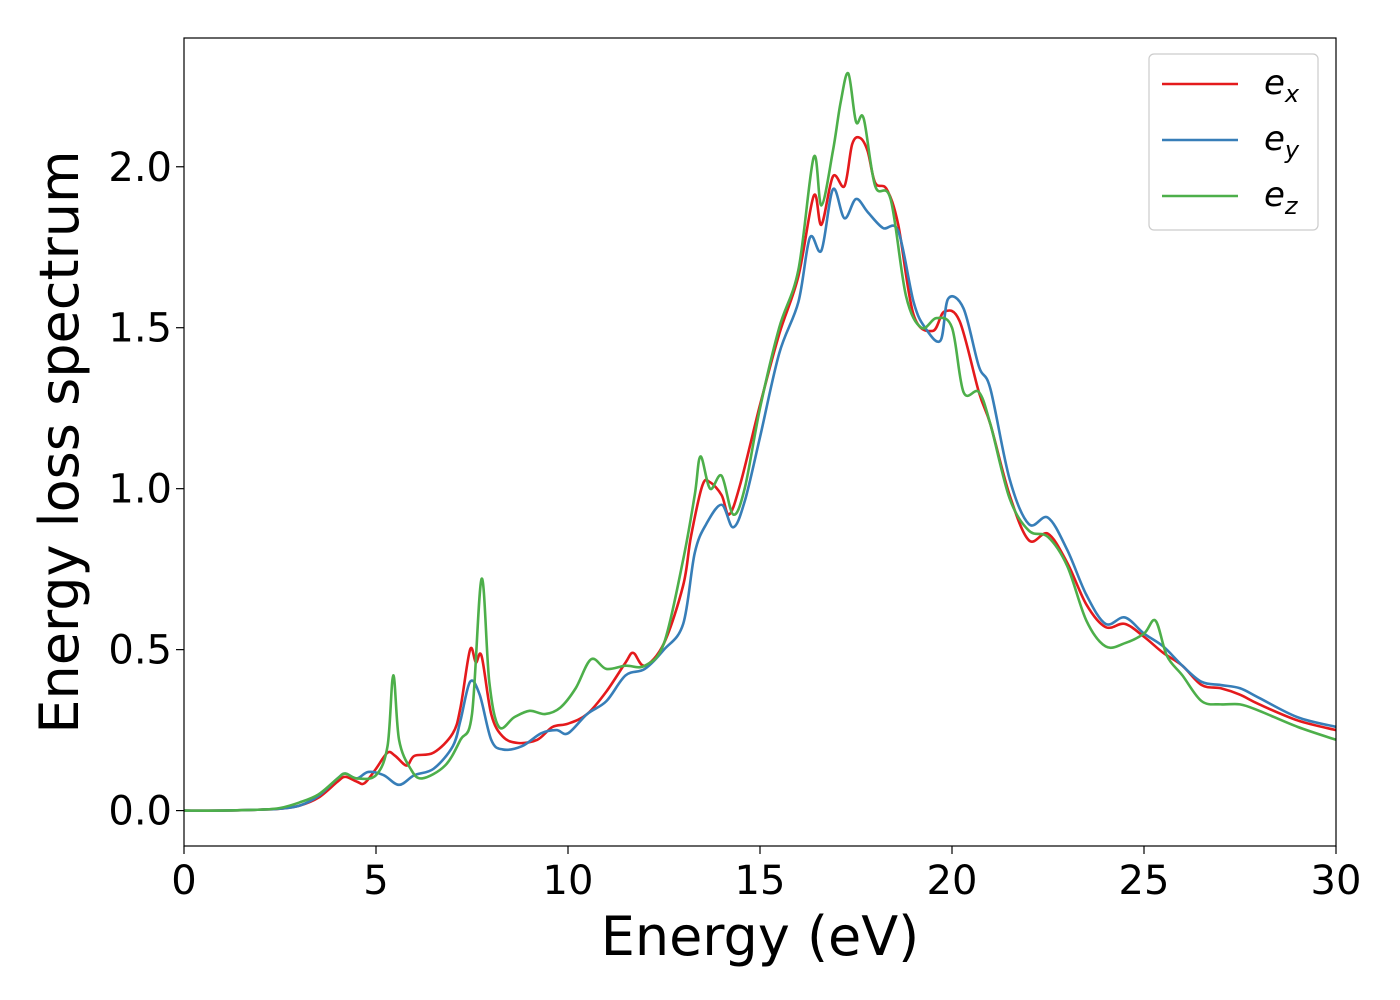 The image size is (1400, 1000). Describe the element at coordinates (183, 881) in the screenshot. I see `x-tick-label: 0` at that location.